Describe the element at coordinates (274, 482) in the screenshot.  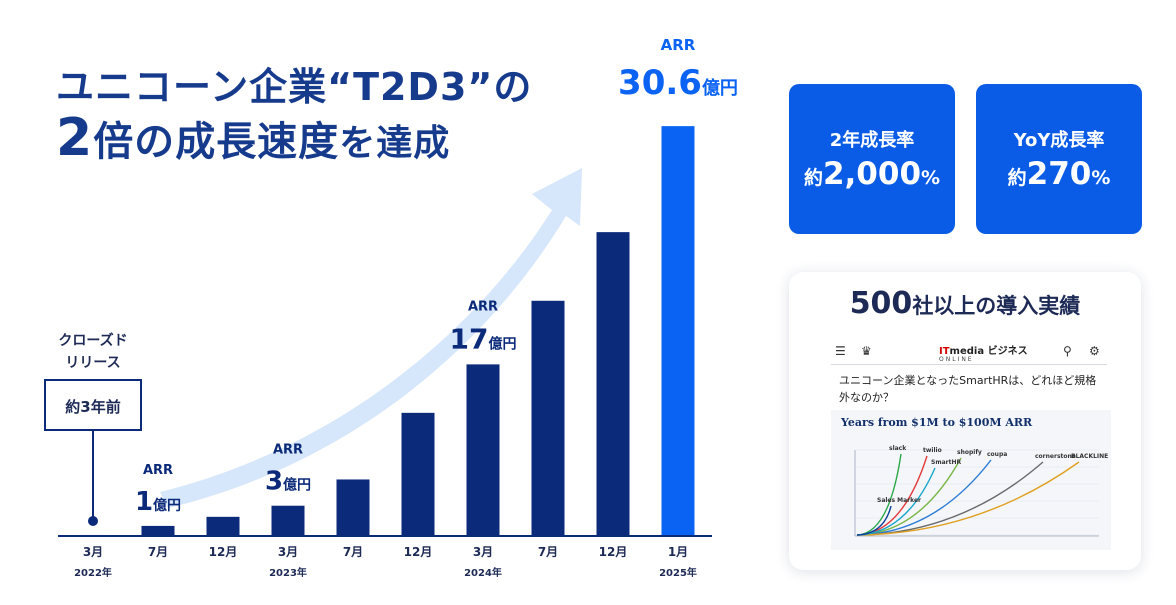
I see `annotation-arr-number: 3` at that location.